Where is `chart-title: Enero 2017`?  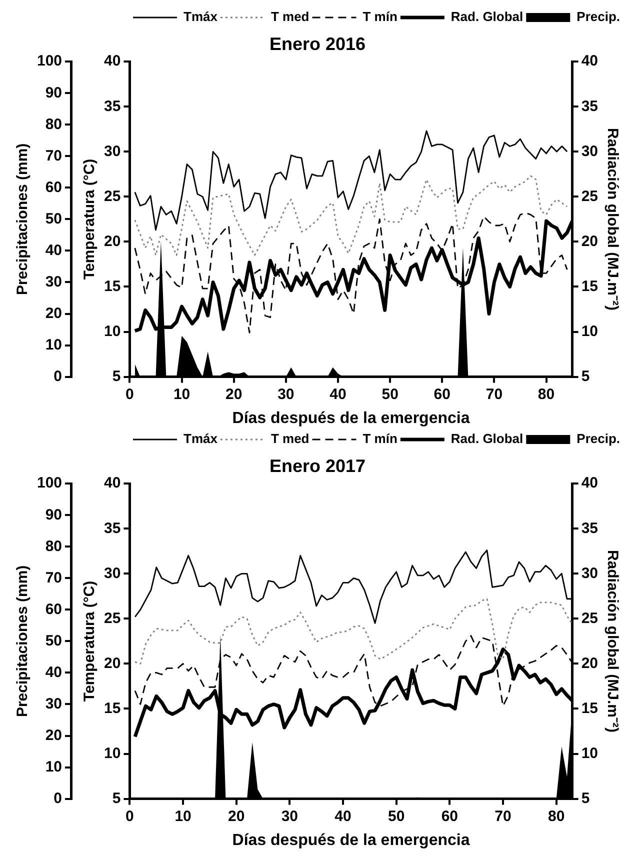
chart-title: Enero 2017 is located at coordinates (317, 466).